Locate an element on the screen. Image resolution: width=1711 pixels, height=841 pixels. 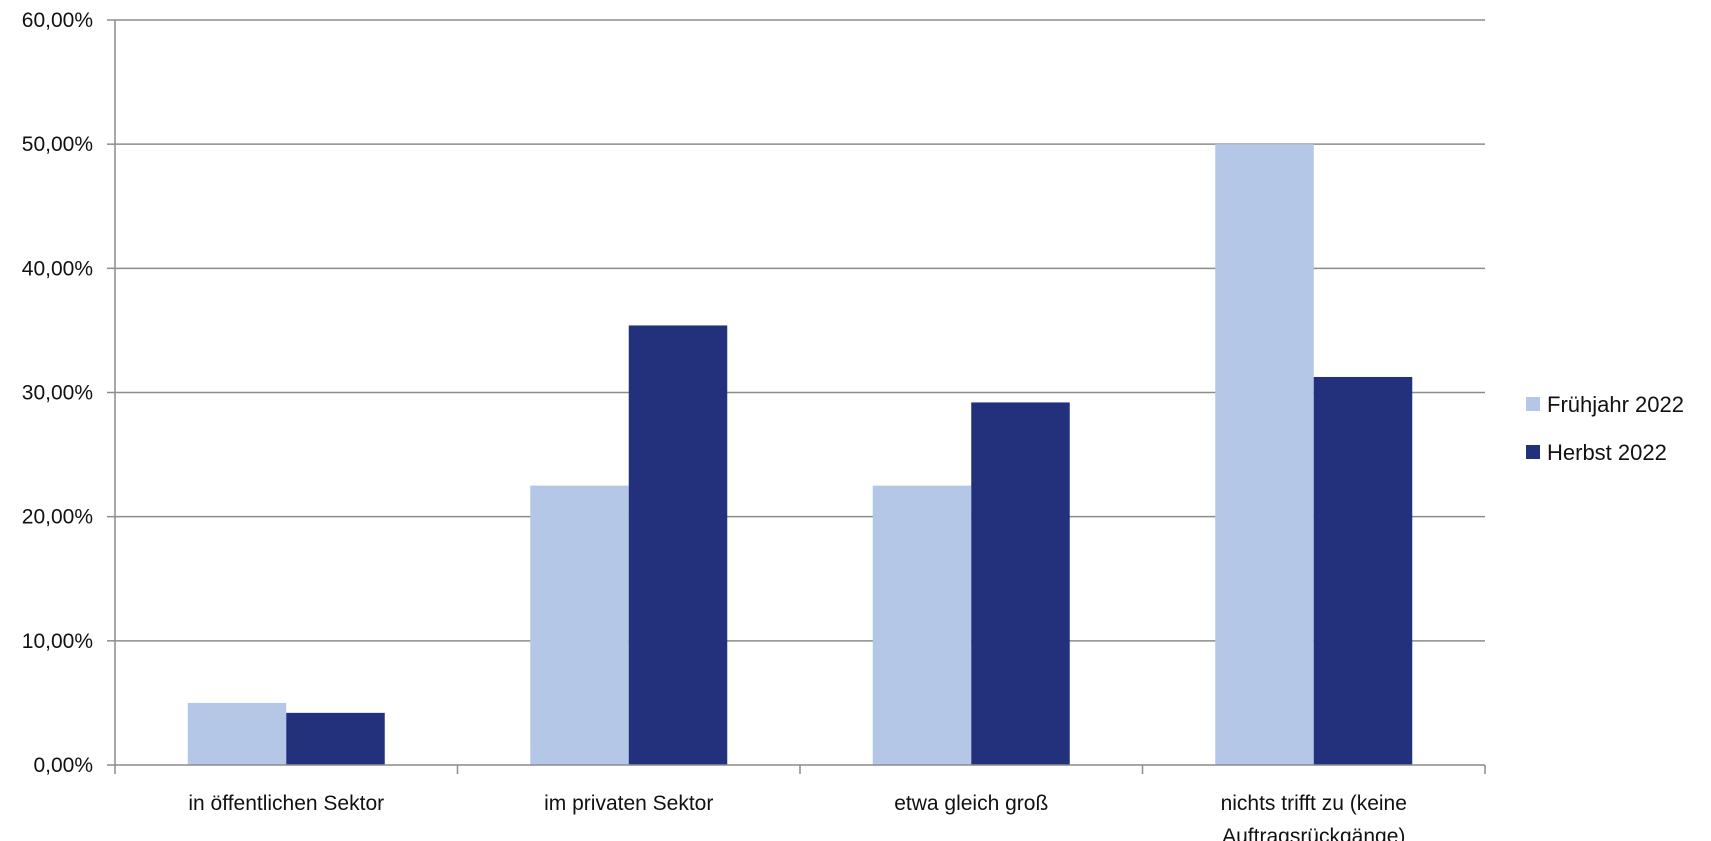
y-tick-label: 30,00% is located at coordinates (57, 393).